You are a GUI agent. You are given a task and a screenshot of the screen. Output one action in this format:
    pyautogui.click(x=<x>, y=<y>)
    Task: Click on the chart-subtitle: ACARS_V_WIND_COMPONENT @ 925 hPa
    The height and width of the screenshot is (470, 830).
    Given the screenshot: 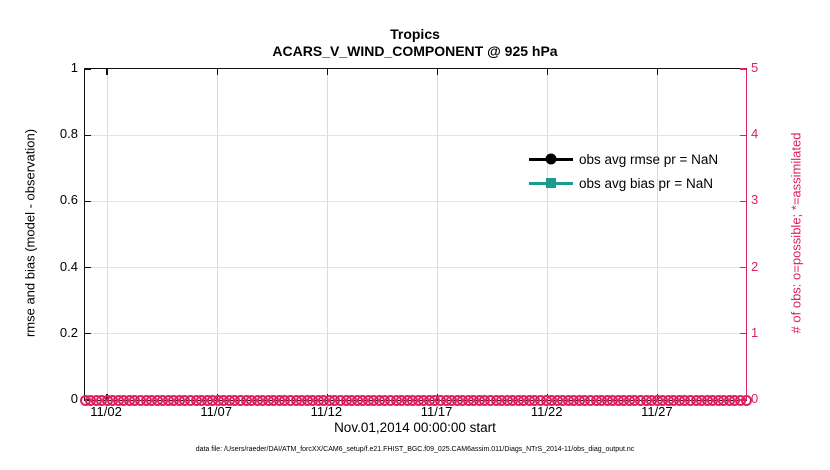 What is the action you would take?
    pyautogui.click(x=415, y=51)
    